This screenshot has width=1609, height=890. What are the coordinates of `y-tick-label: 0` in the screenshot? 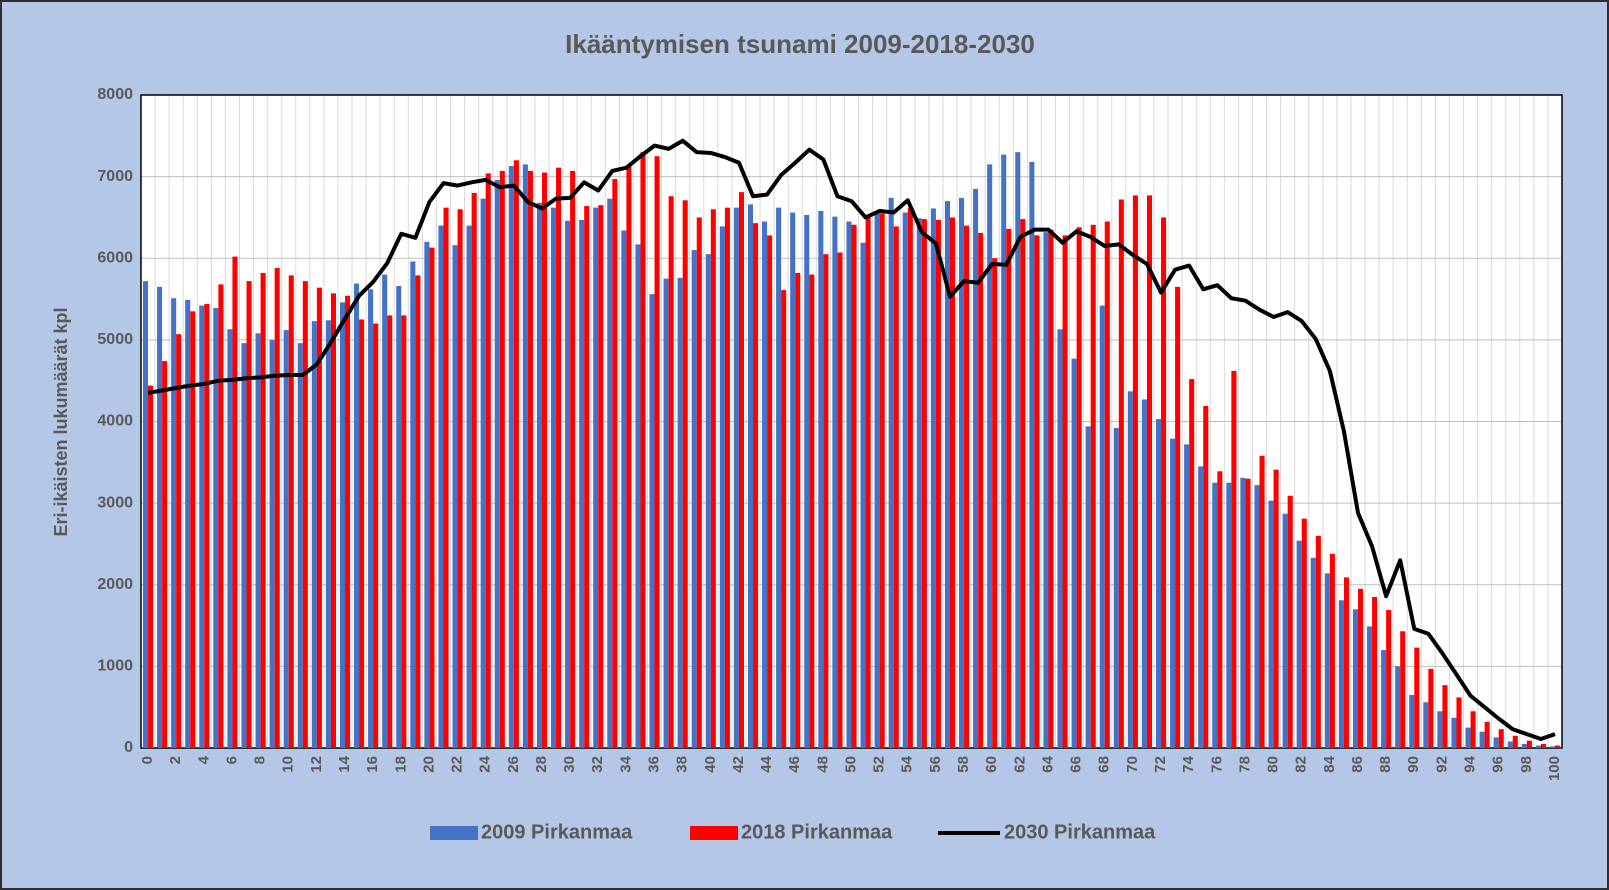 It's located at (128, 747).